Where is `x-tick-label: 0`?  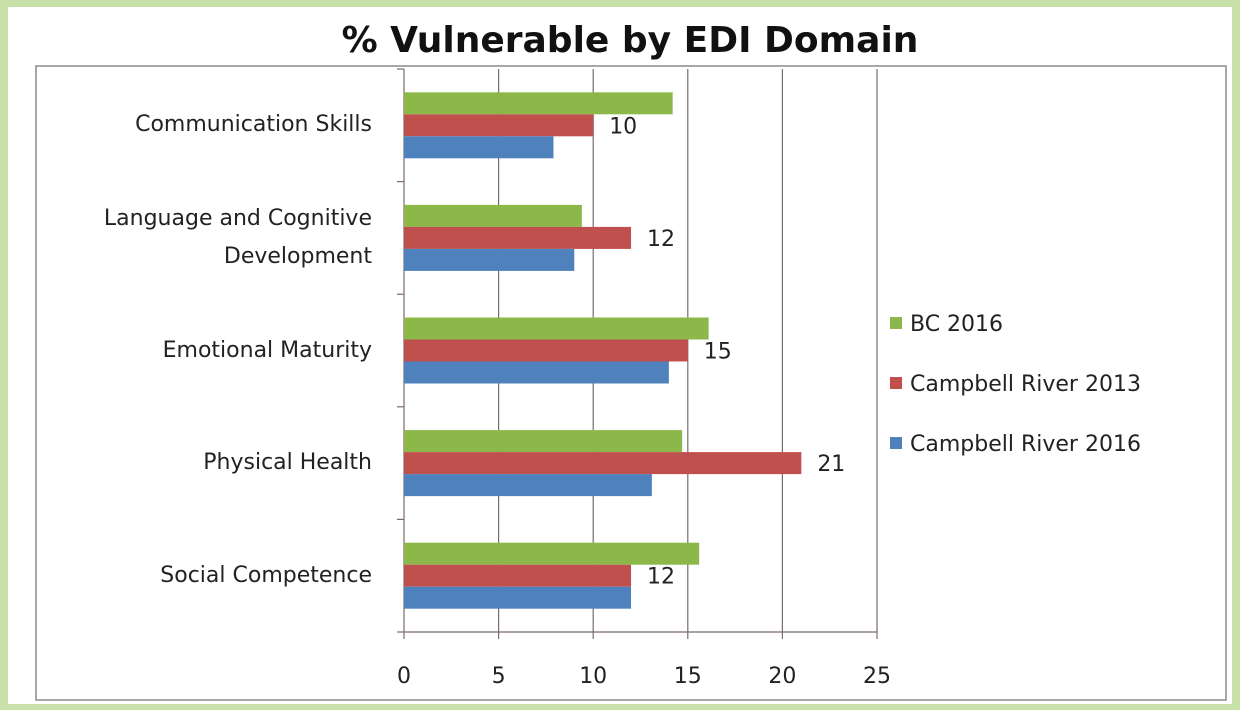 x-tick-label: 0 is located at coordinates (404, 676).